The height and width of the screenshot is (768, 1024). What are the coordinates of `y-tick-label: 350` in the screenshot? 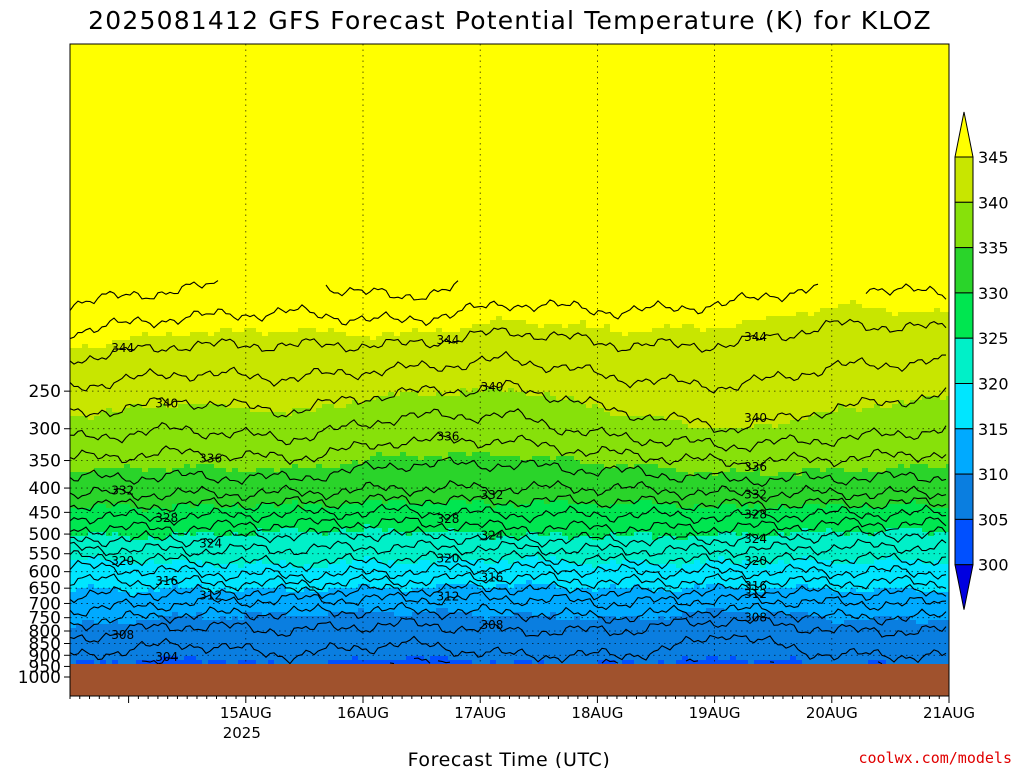 It's located at (45, 462).